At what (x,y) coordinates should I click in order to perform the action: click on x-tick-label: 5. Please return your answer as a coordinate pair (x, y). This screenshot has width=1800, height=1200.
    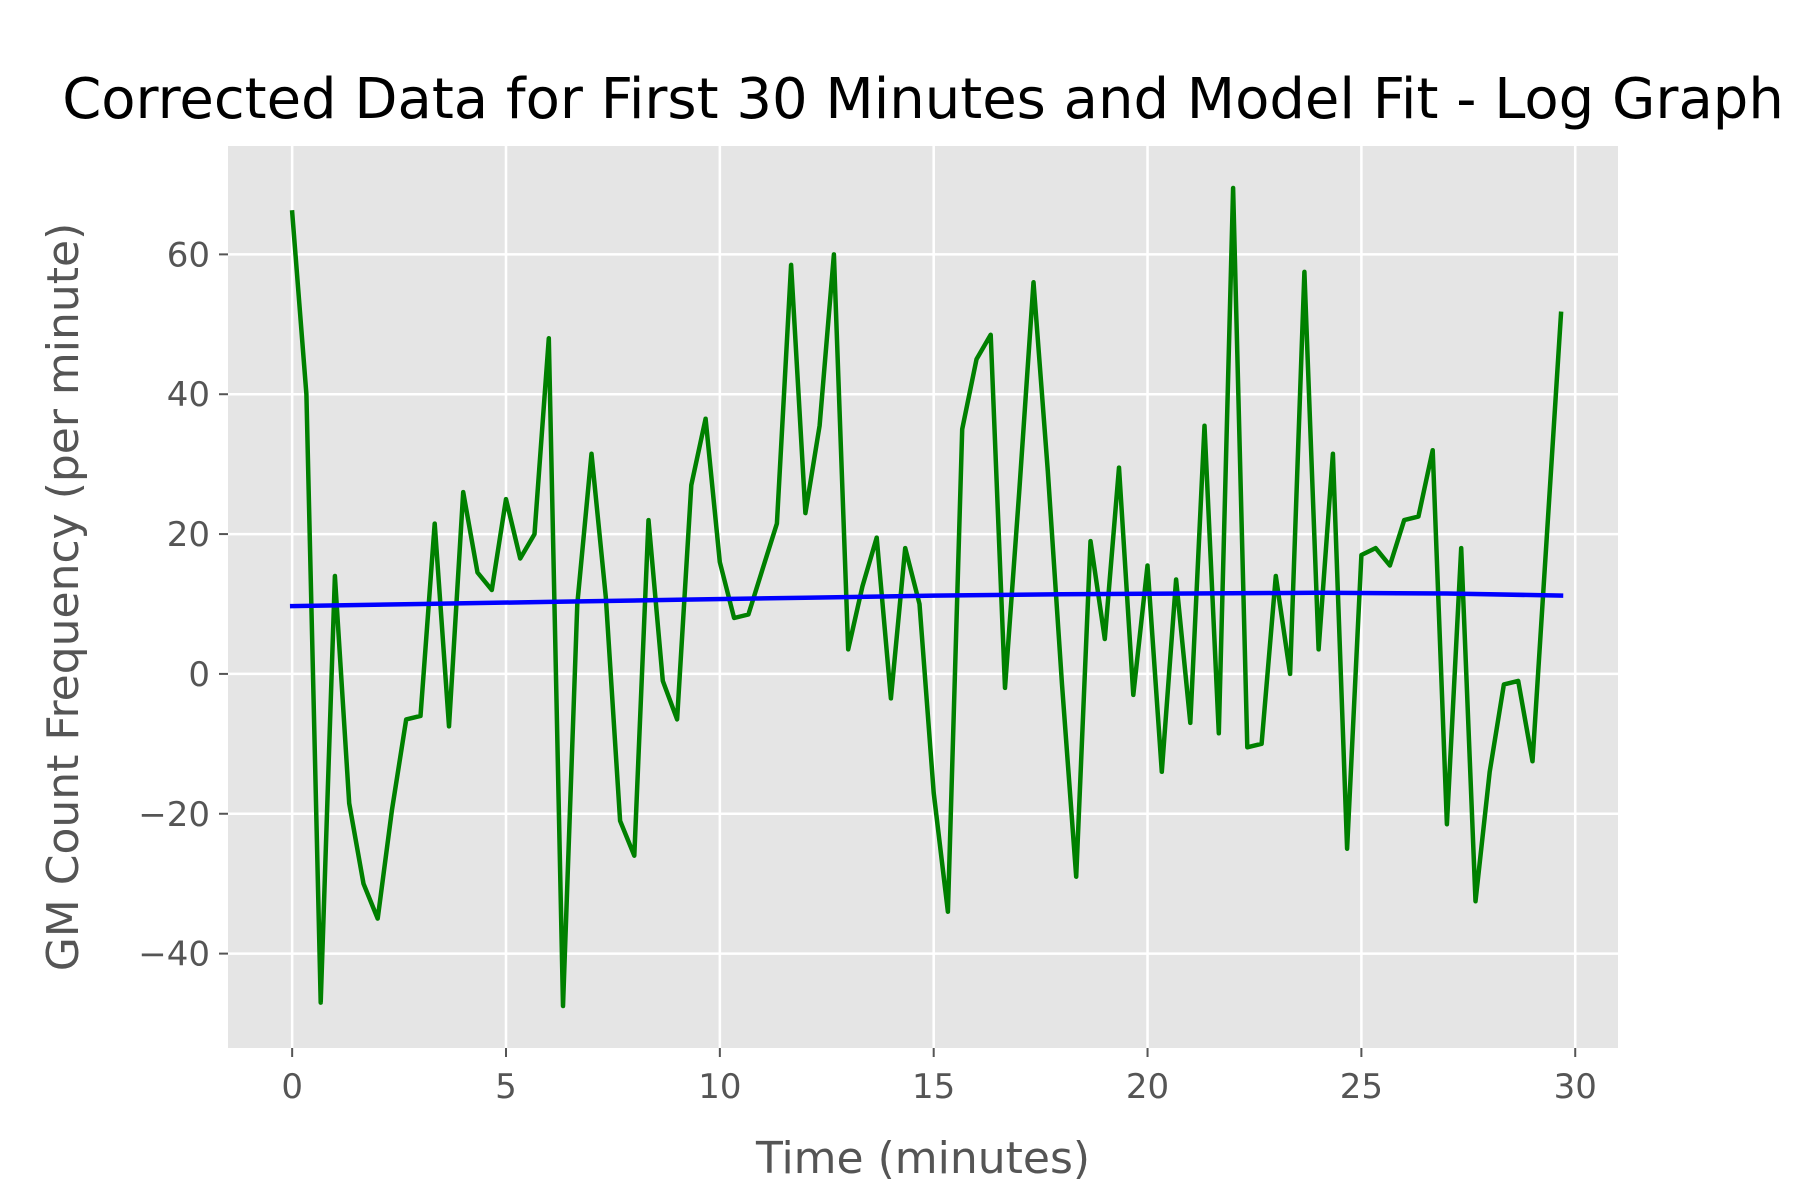
    Looking at the image, I should click on (506, 1087).